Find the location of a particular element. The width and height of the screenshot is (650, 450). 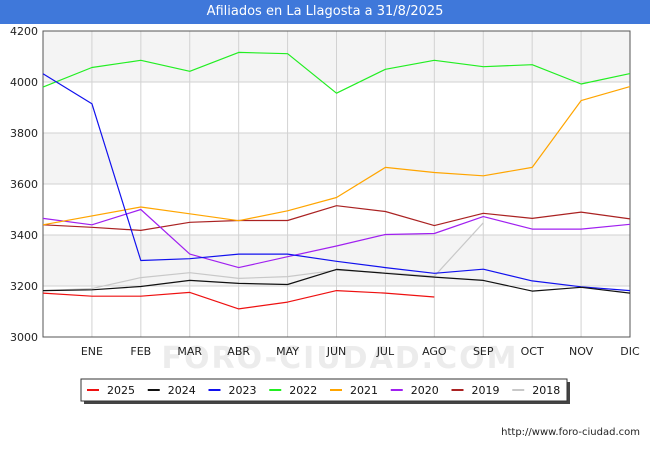

legend-label-2022: 2022 is located at coordinates (303, 390).